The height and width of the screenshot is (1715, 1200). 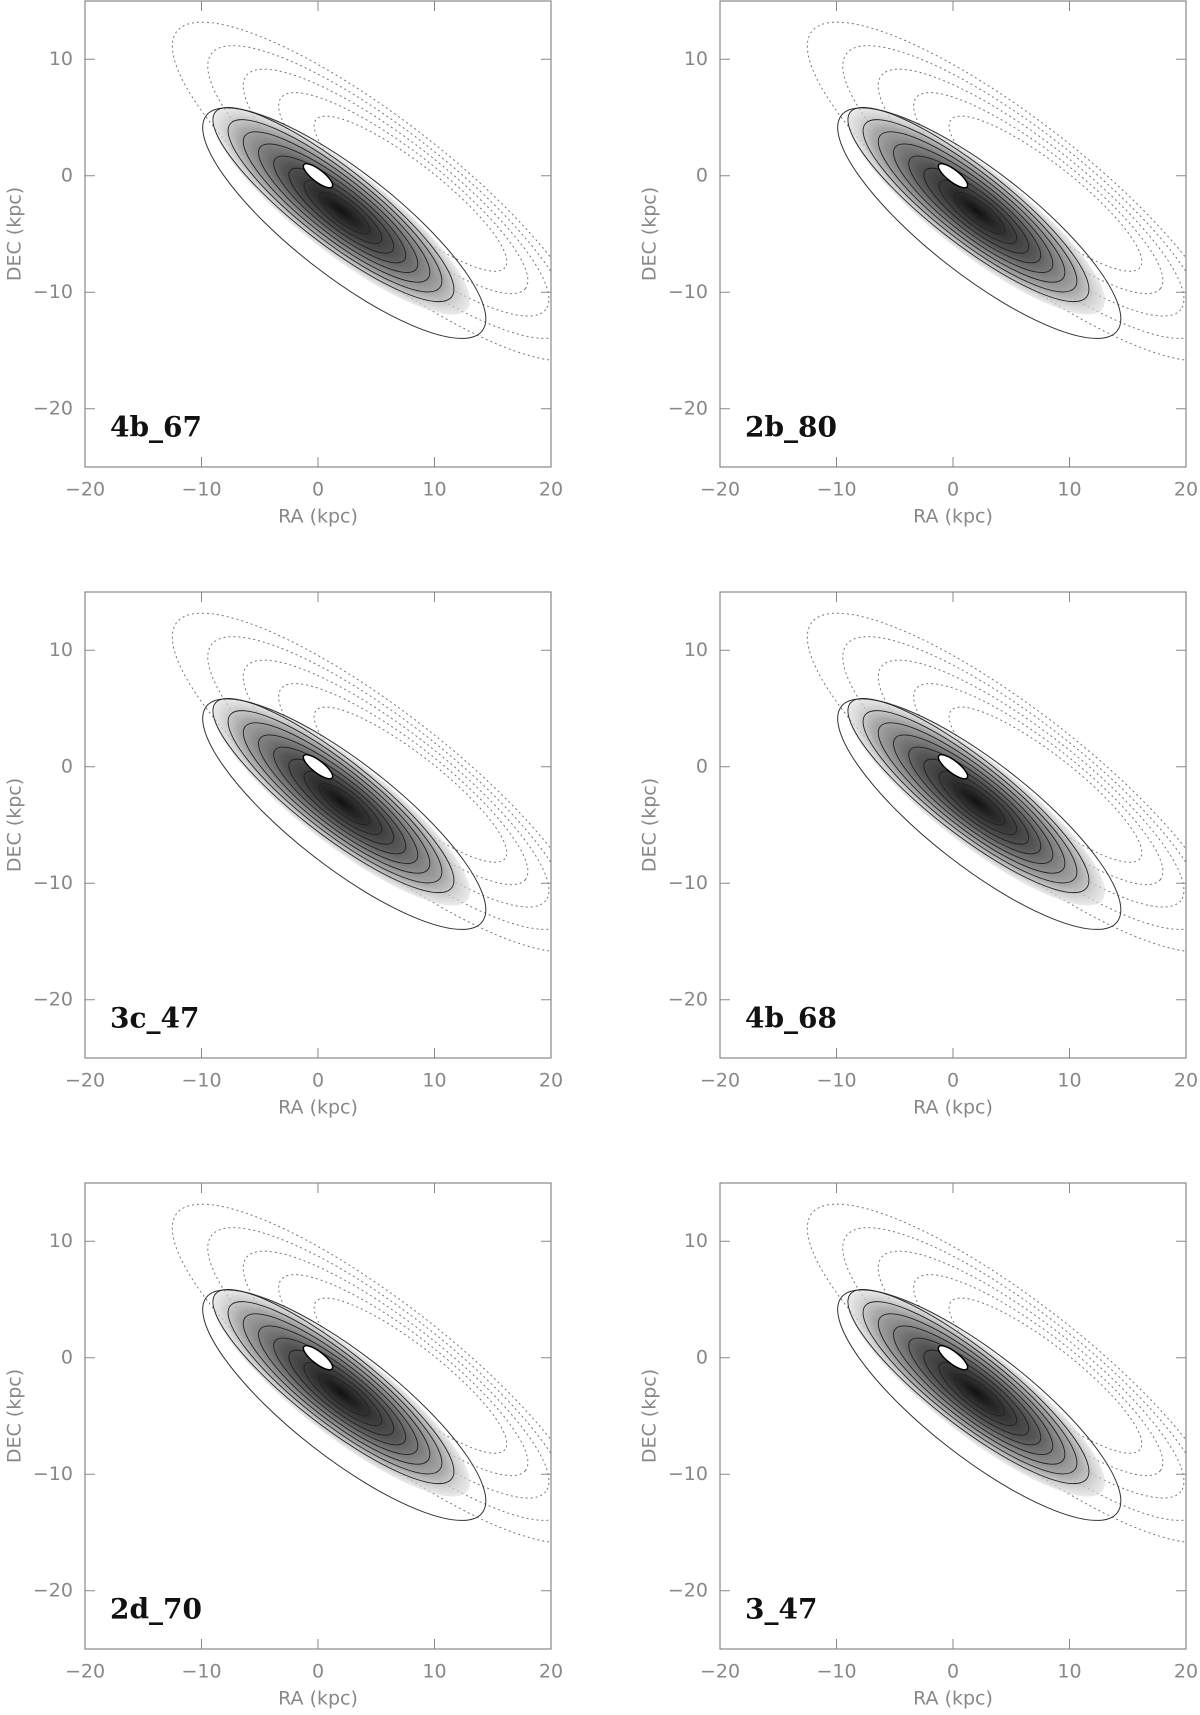 What do you see at coordinates (15, 1416) in the screenshot?
I see `y-axis-title: DEC (kpc)` at bounding box center [15, 1416].